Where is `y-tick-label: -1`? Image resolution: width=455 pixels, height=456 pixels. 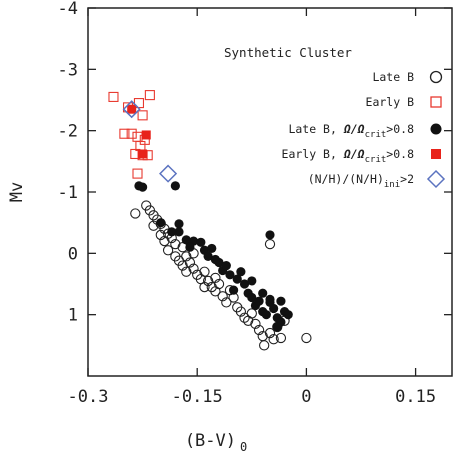
y-tick-label: -1 is located at coordinates (68, 193).